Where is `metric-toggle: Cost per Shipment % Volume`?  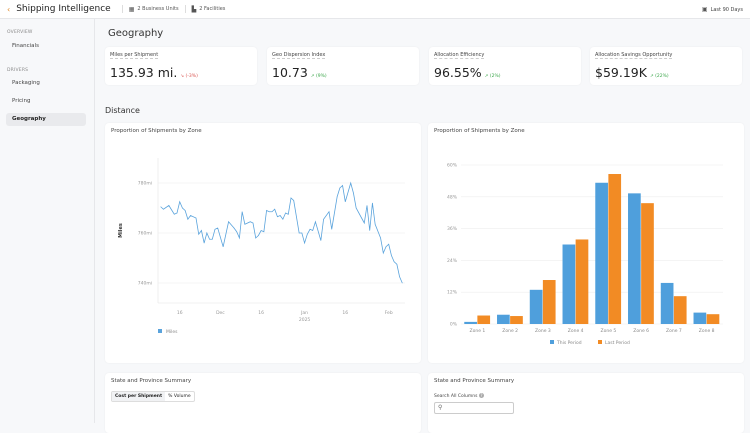 metric-toggle: Cost per Shipment % Volume is located at coordinates (153, 396).